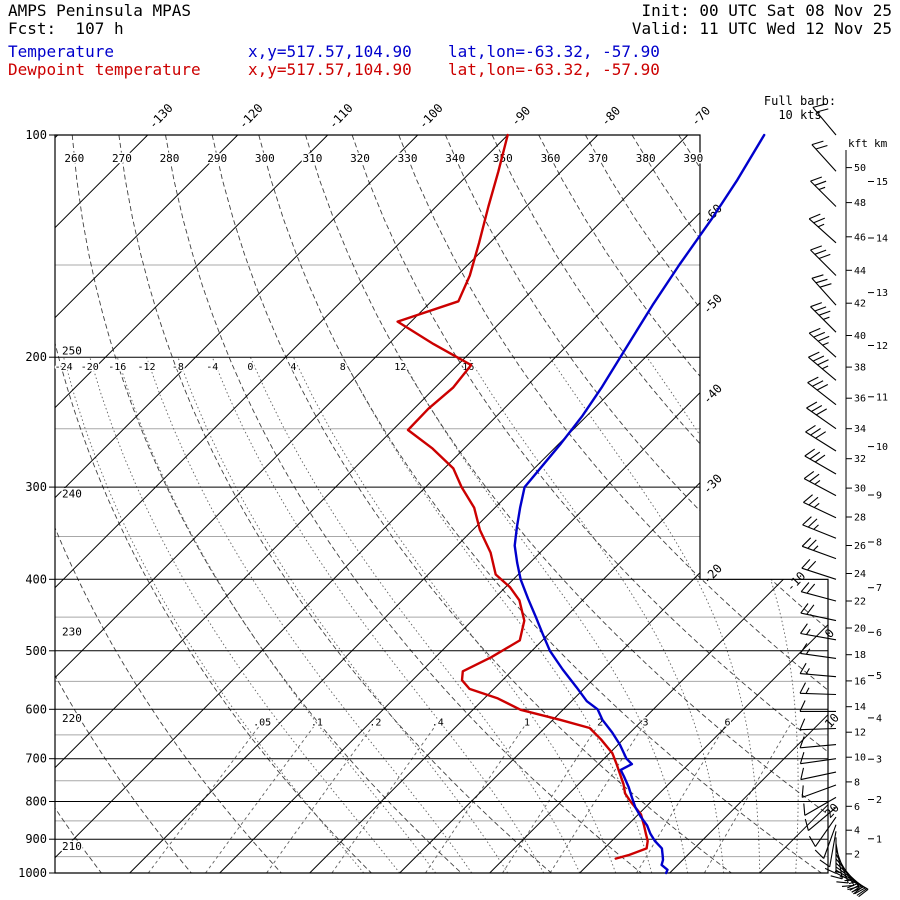  I want to click on isotherm-label-top: -80, so click(610, 116).